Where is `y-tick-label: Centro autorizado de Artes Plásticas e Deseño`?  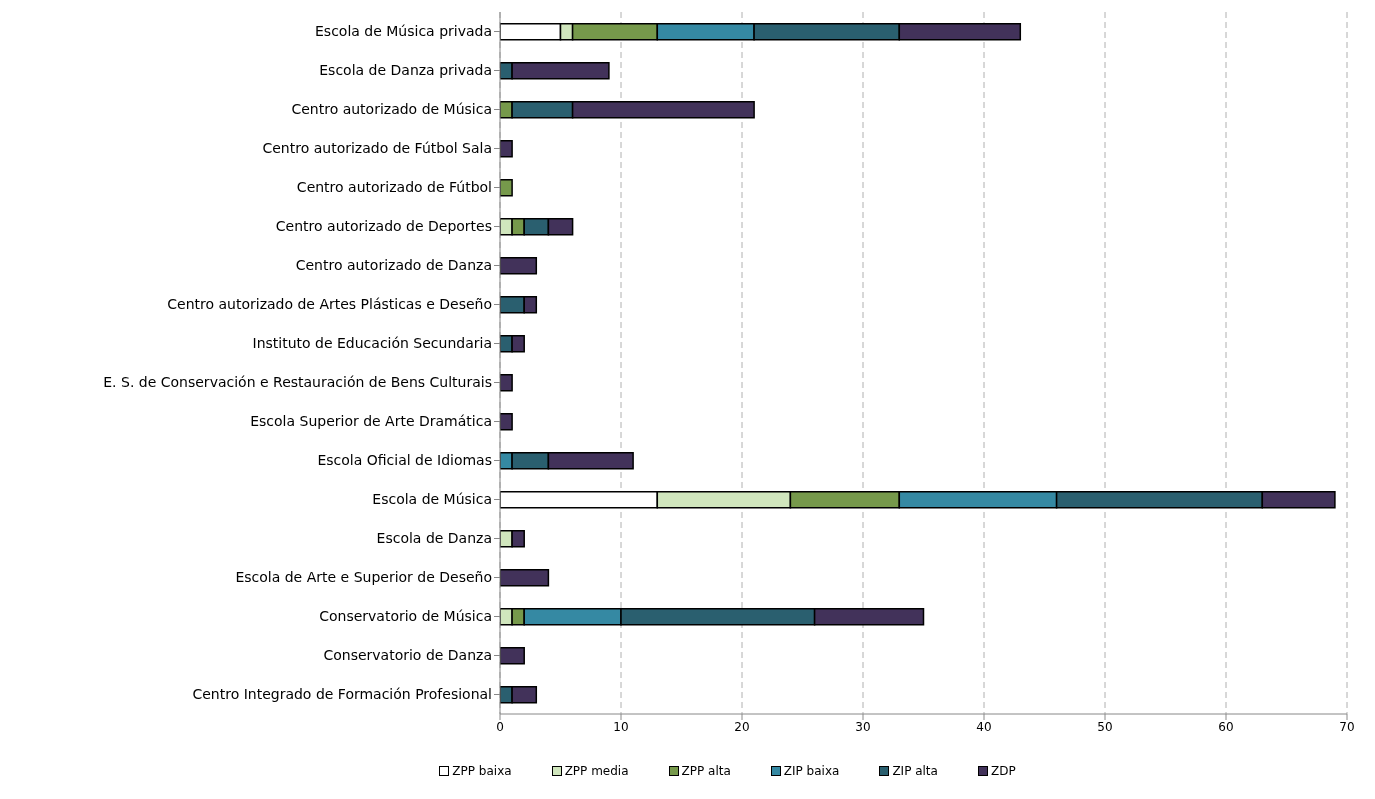 y-tick-label: Centro autorizado de Artes Plásticas e Deseño is located at coordinates (329, 304).